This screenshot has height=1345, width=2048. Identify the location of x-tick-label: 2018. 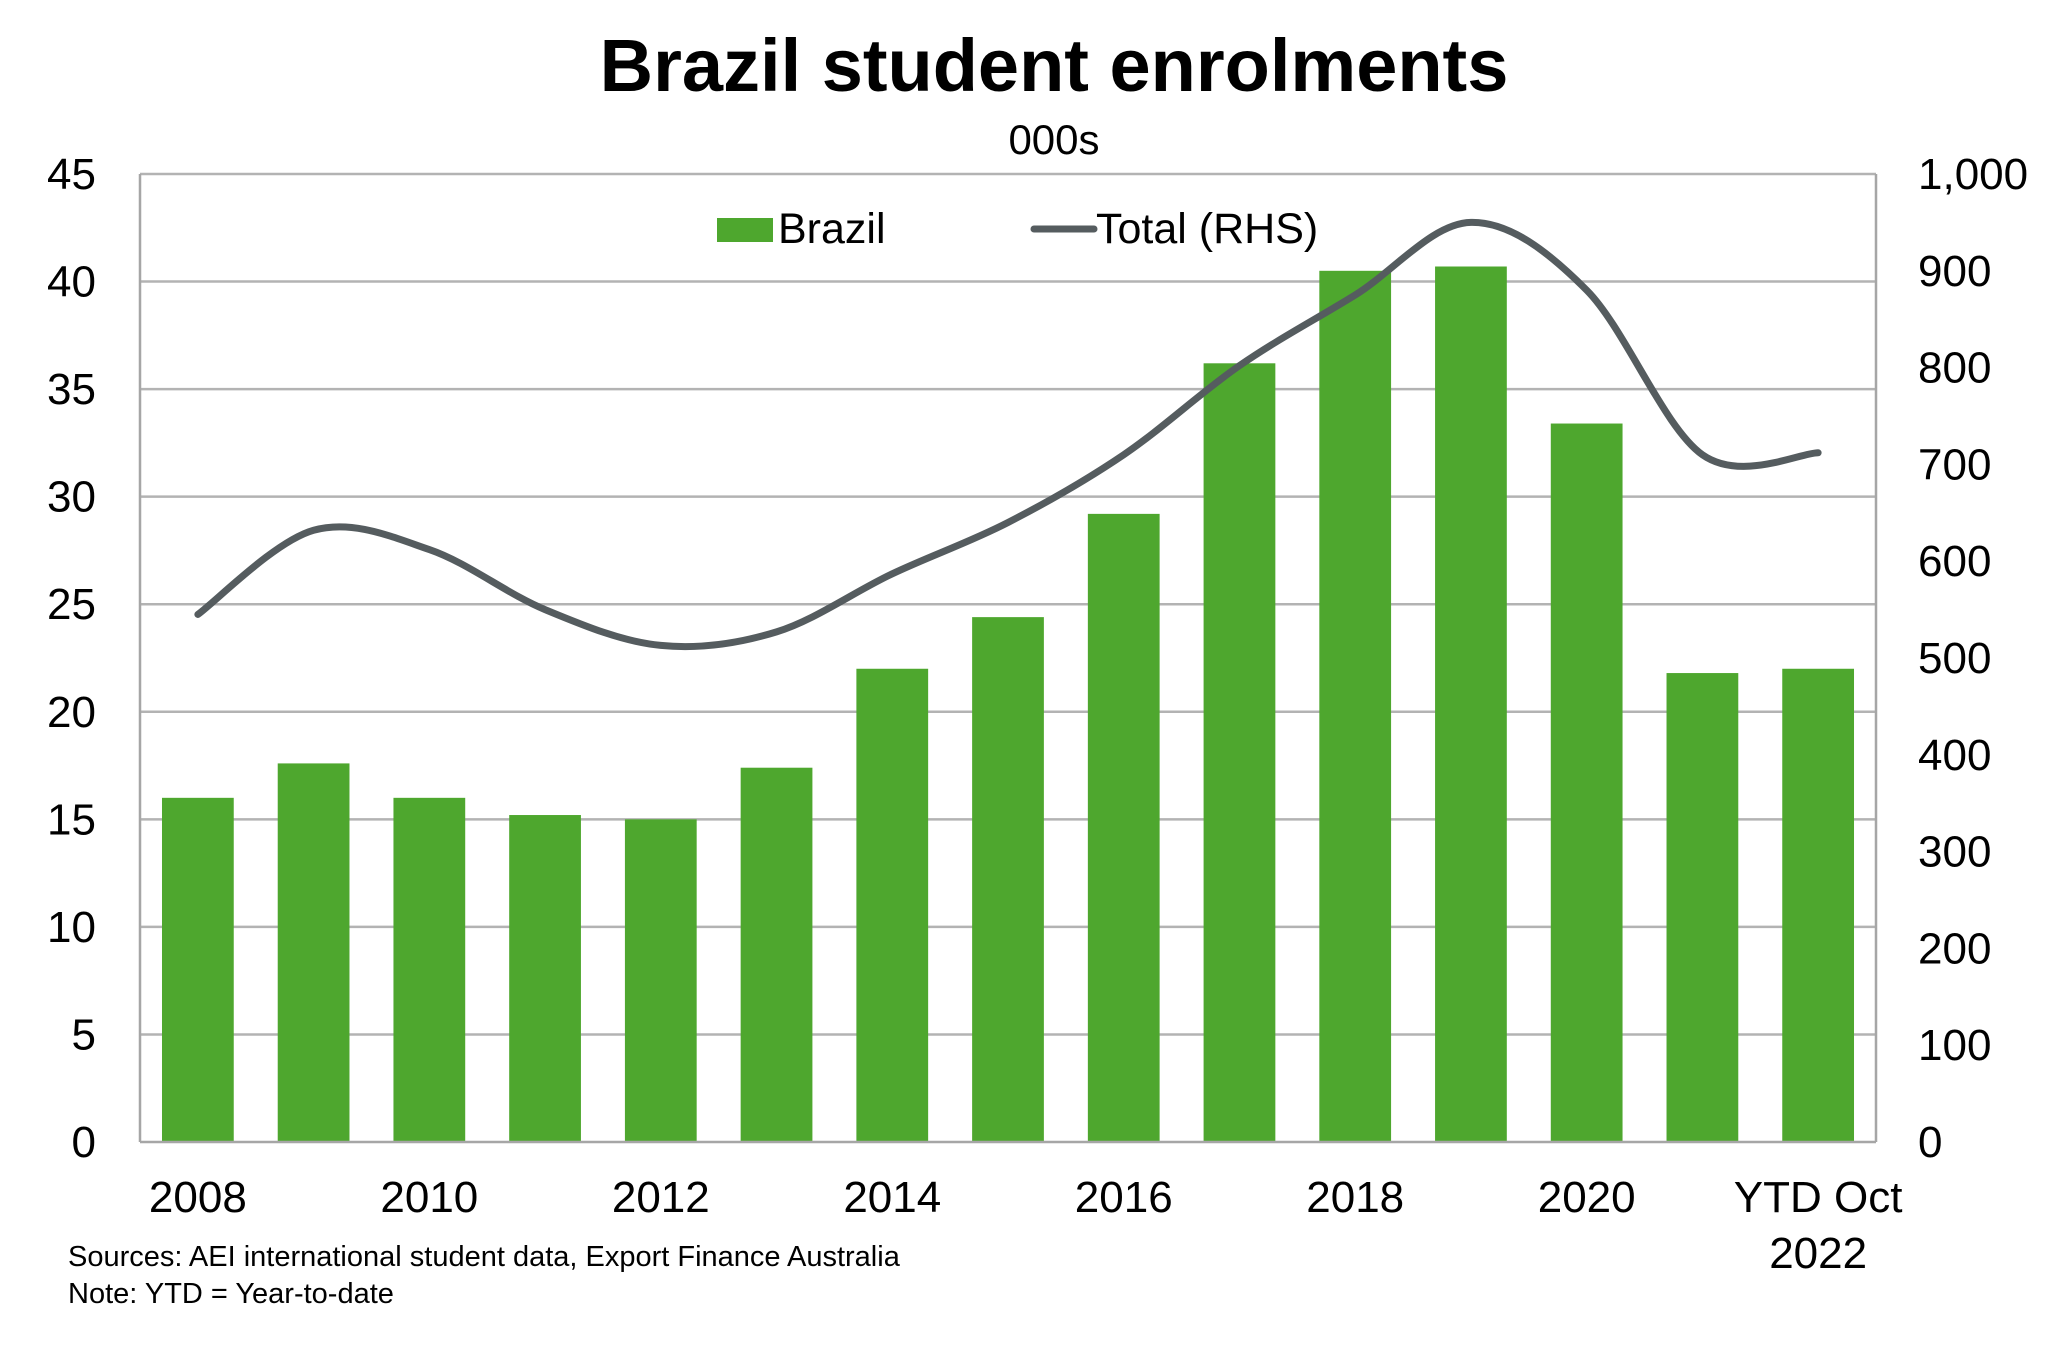
(1355, 1197).